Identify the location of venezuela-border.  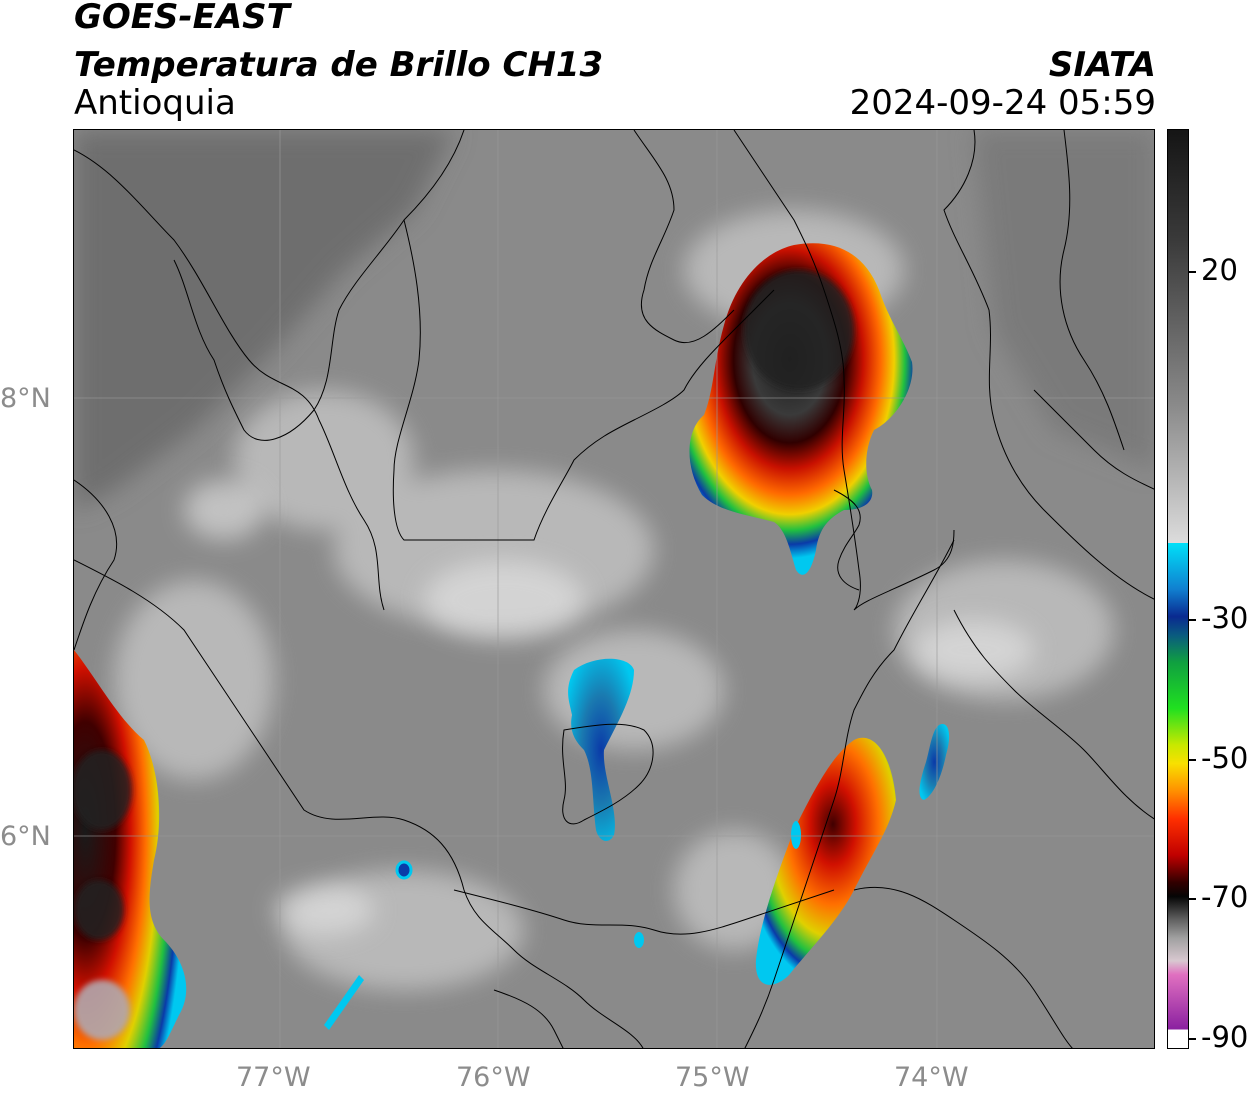
(1092, 290).